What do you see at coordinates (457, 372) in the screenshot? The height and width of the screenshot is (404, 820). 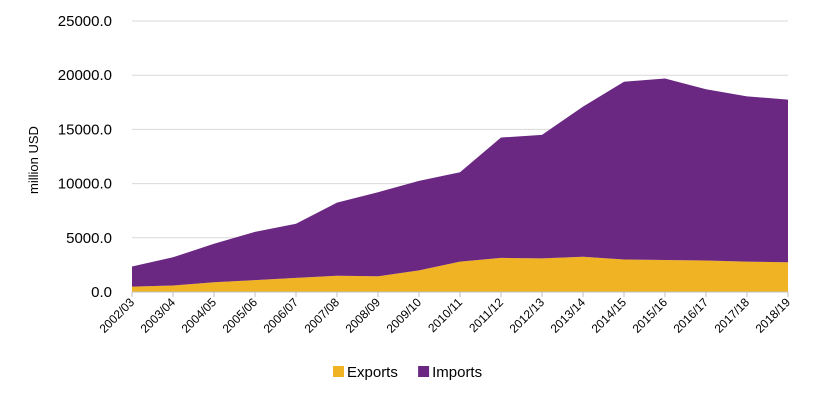 I see `legend-label-imports: Imports` at bounding box center [457, 372].